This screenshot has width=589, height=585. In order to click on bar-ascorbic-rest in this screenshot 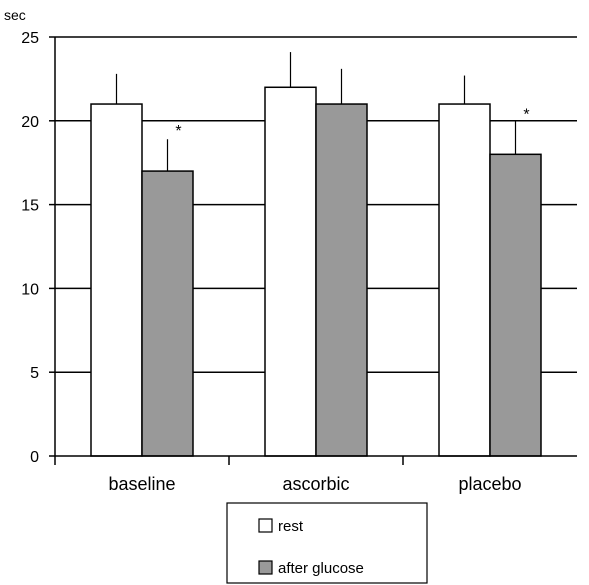, I will do `click(290, 271)`.